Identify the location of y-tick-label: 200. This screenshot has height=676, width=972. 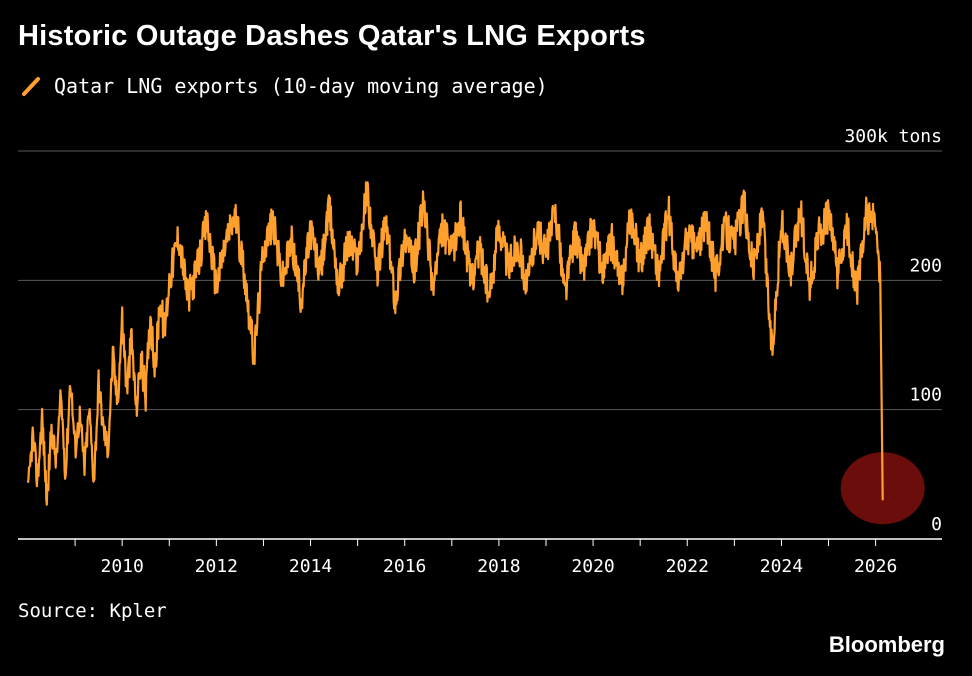
(925, 265).